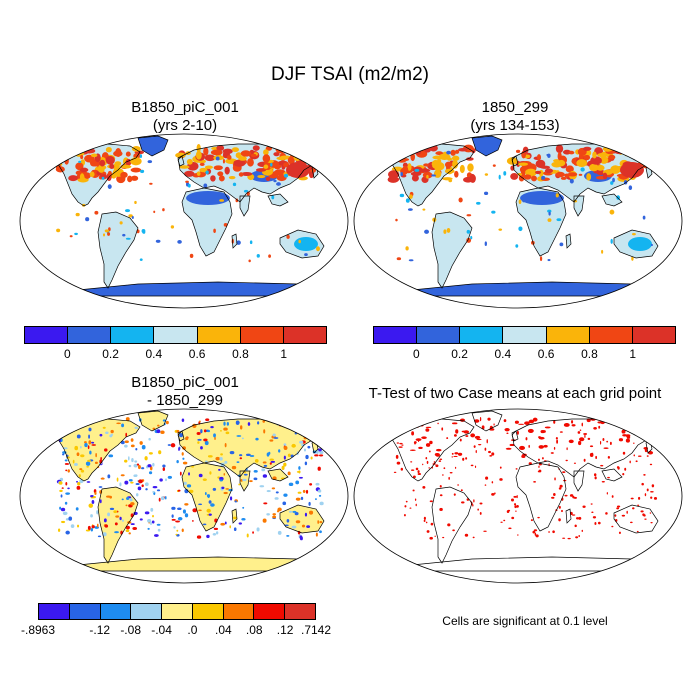 The width and height of the screenshot is (700, 700). I want to click on coastline-uk, so click(181, 436).